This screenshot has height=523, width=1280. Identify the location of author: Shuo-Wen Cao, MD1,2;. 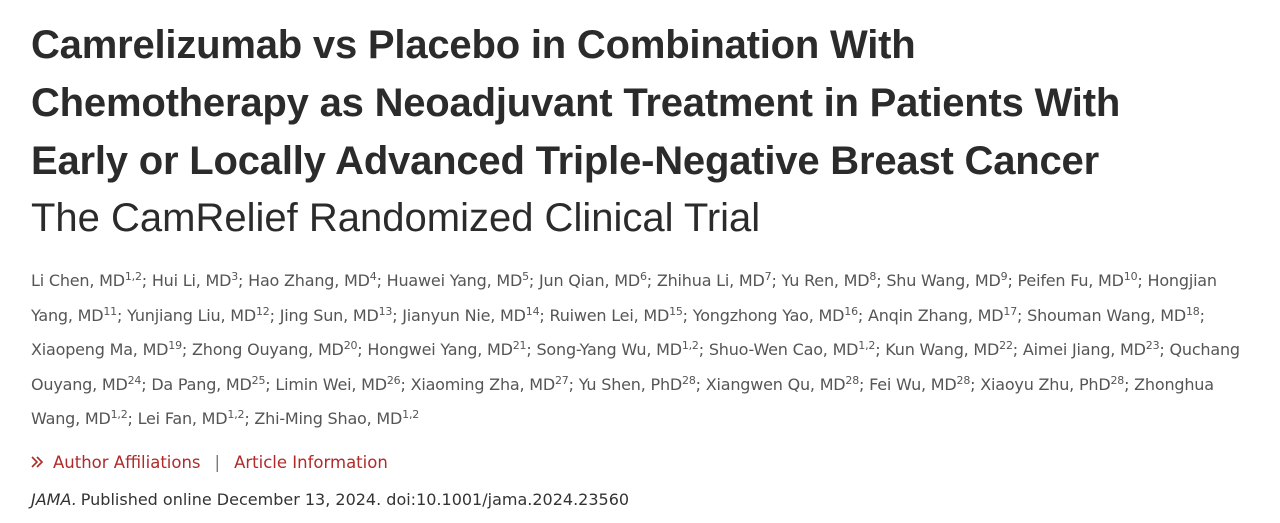
(795, 349).